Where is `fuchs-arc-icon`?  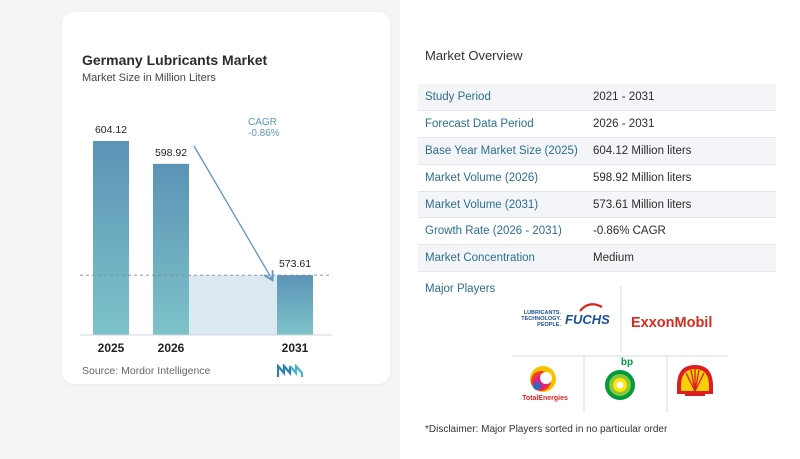
fuchs-arc-icon is located at coordinates (591, 307).